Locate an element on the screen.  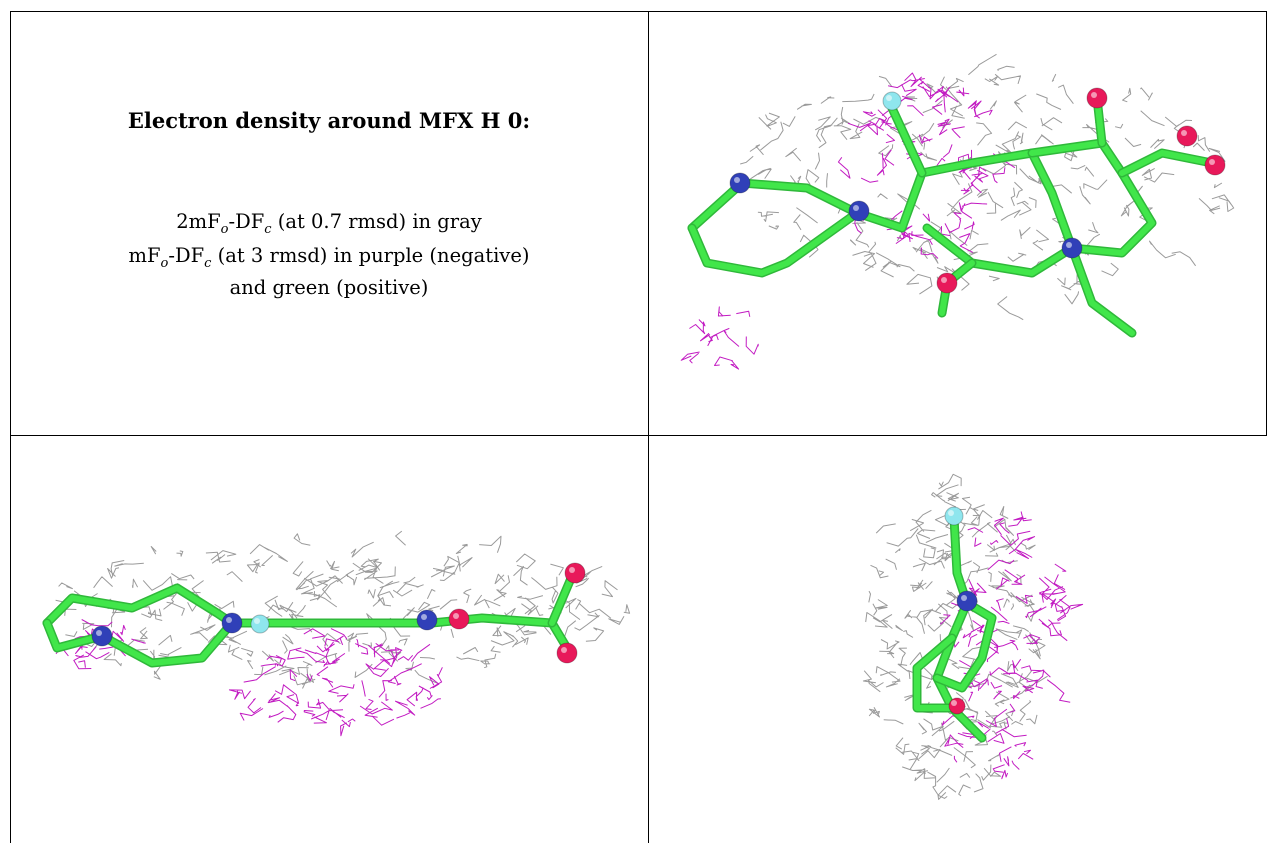
caption-line-positive: and green (positive) is located at coordinates (329, 287).